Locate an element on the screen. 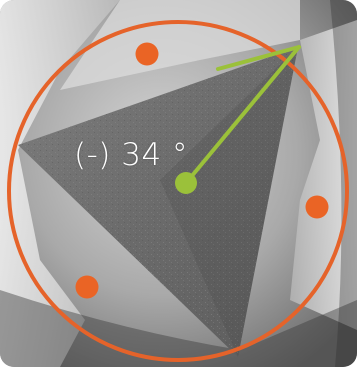 The height and width of the screenshot is (367, 357). angle-label: (-) 34 ° is located at coordinates (131, 155).